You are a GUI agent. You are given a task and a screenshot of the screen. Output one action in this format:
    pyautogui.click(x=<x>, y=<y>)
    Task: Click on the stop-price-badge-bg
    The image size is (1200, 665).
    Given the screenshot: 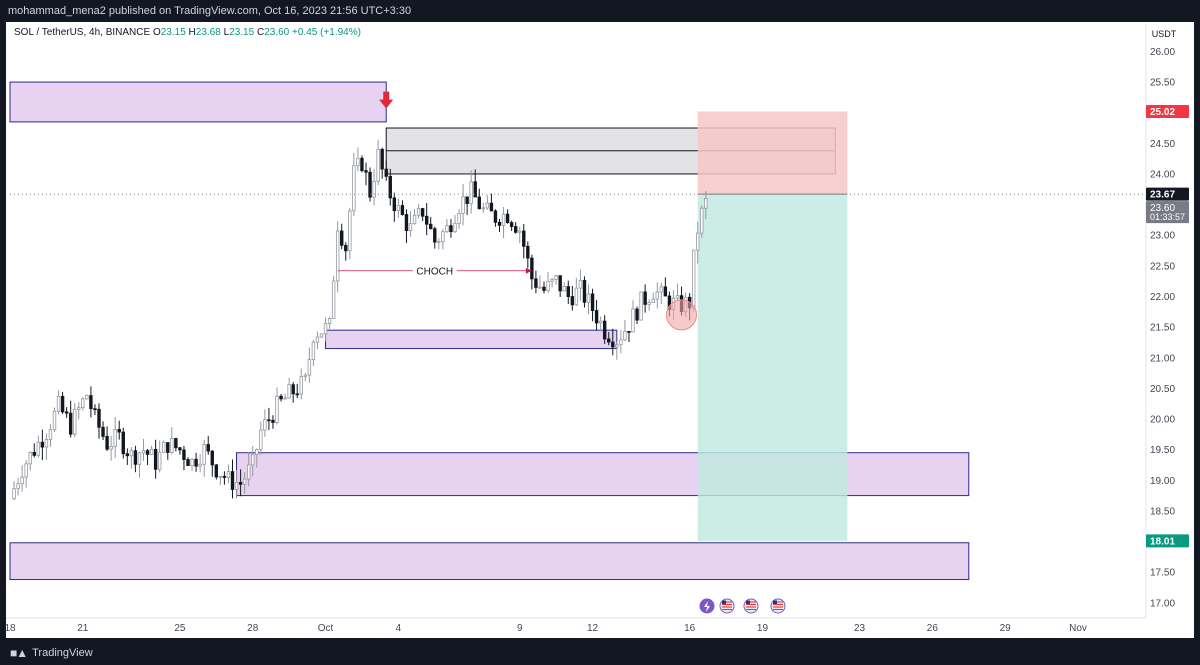 What is the action you would take?
    pyautogui.click(x=1167, y=111)
    